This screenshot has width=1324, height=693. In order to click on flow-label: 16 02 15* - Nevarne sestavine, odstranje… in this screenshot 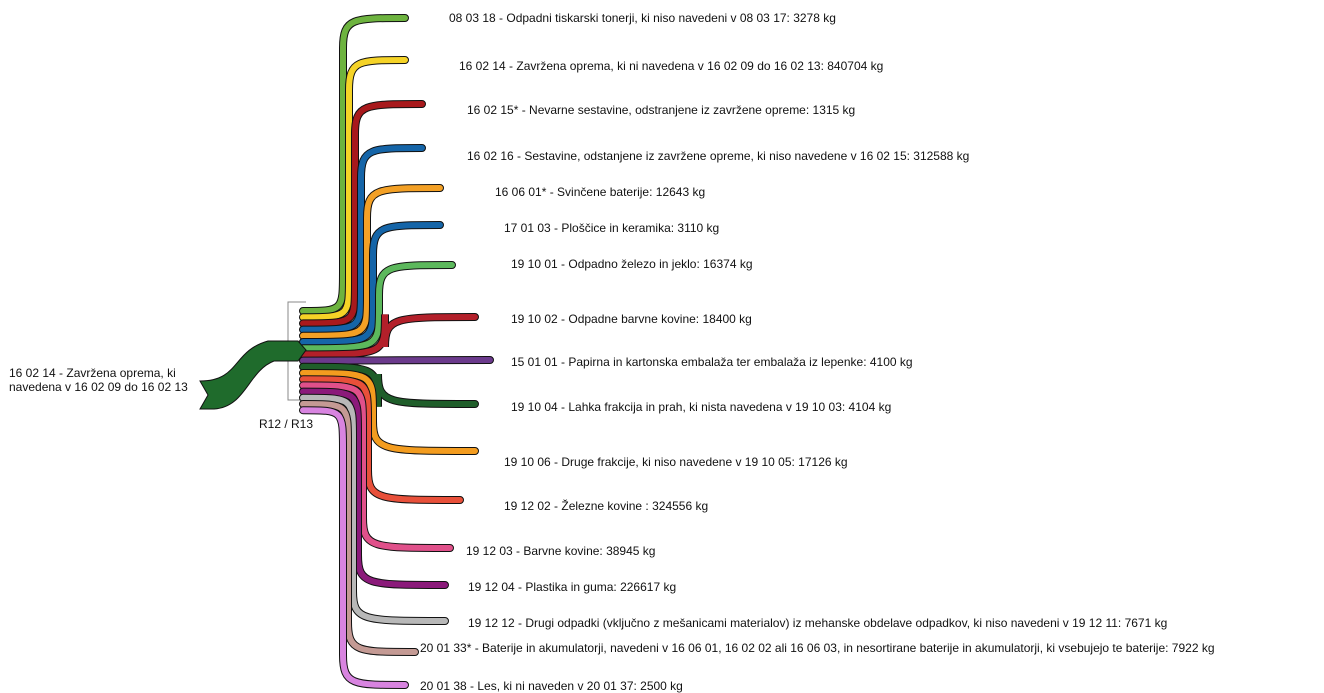, I will do `click(661, 110)`.